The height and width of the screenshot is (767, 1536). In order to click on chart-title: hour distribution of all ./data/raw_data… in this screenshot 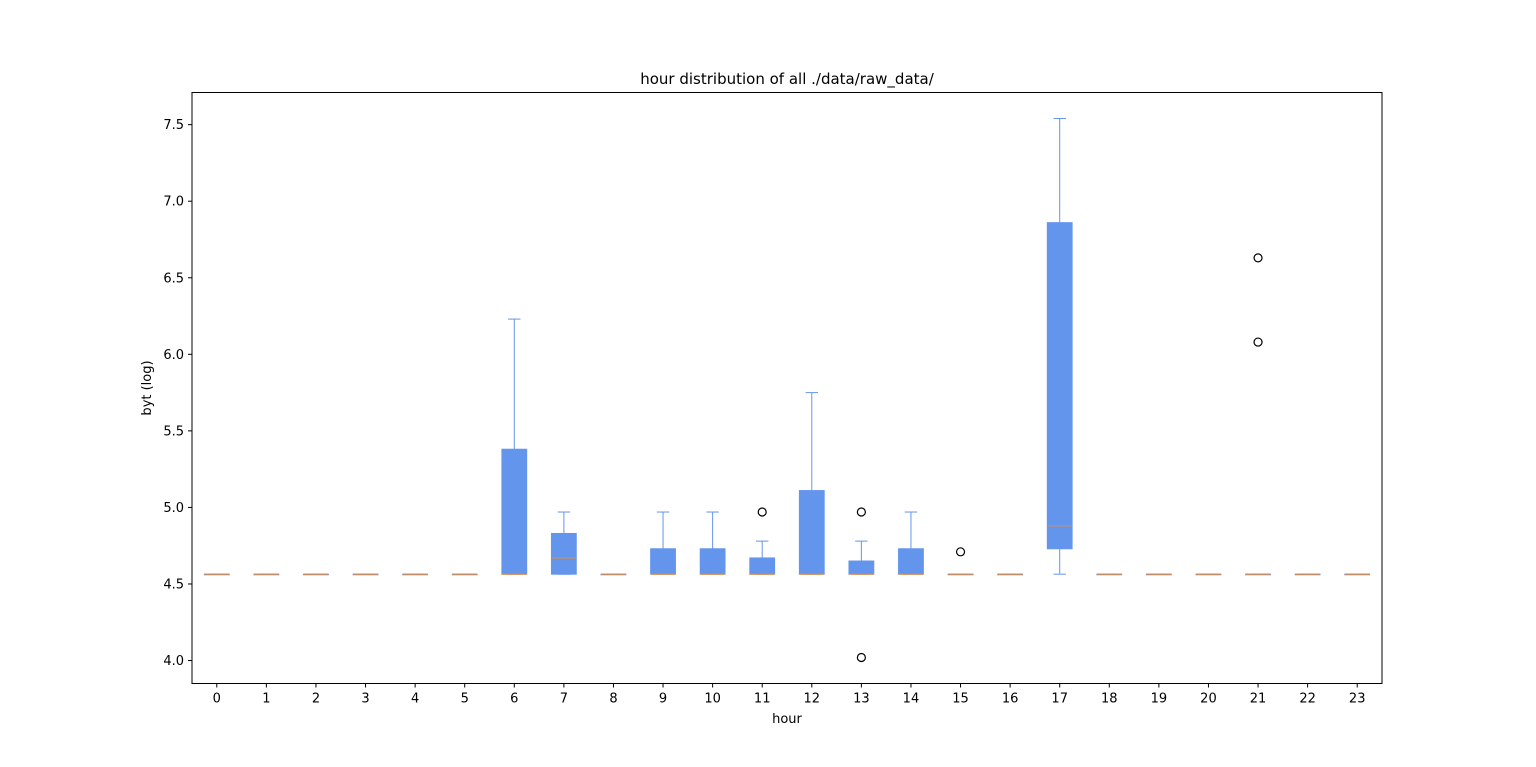, I will do `click(787, 79)`.